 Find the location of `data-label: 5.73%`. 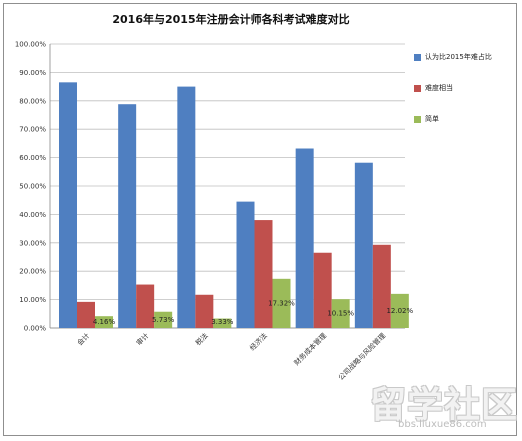

data-label: 5.73% is located at coordinates (163, 320).